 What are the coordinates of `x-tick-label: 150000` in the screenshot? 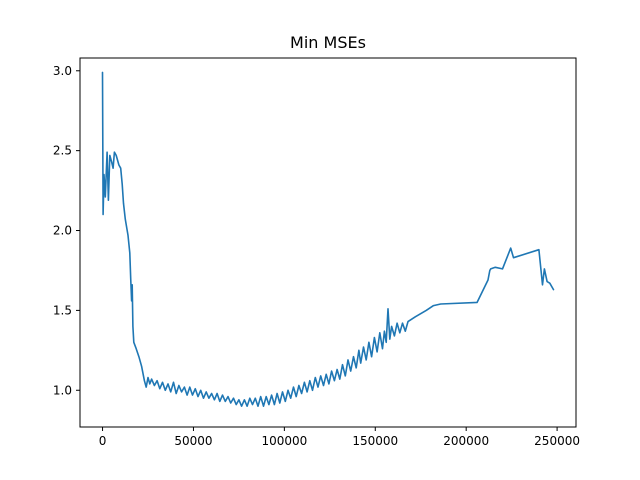 It's located at (375, 441).